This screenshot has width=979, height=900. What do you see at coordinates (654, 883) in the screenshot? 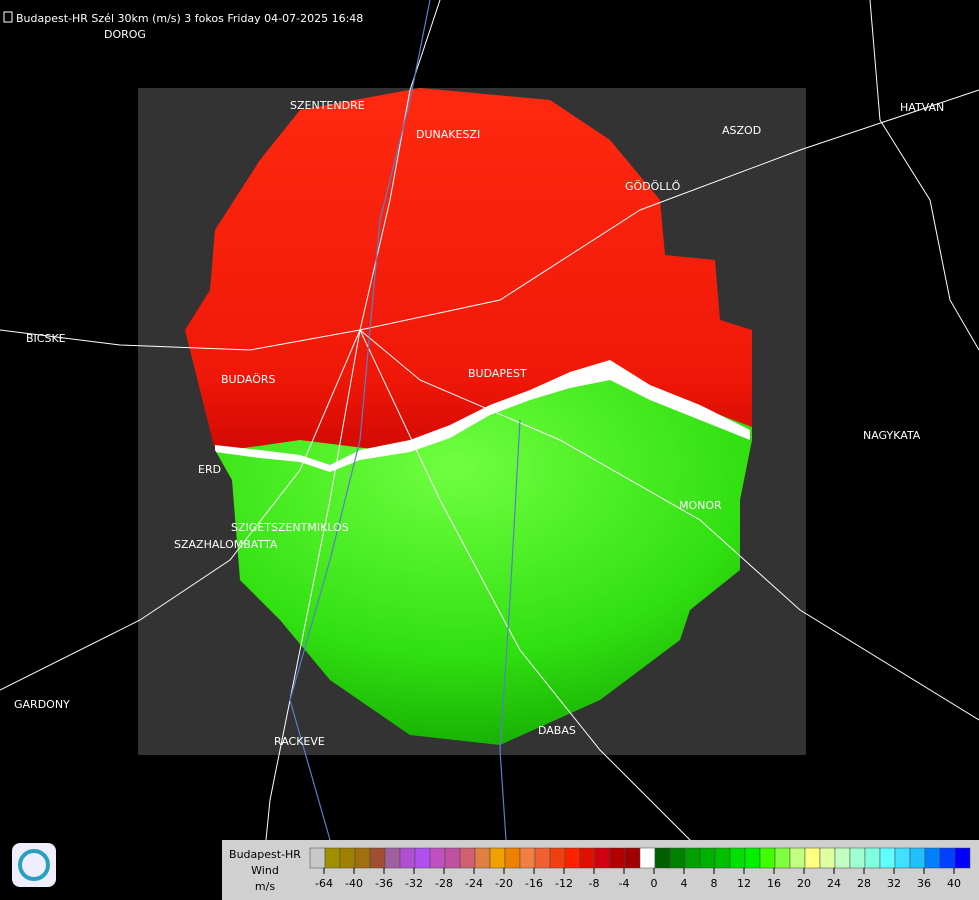
I see `legend-tick-label: 0` at bounding box center [654, 883].